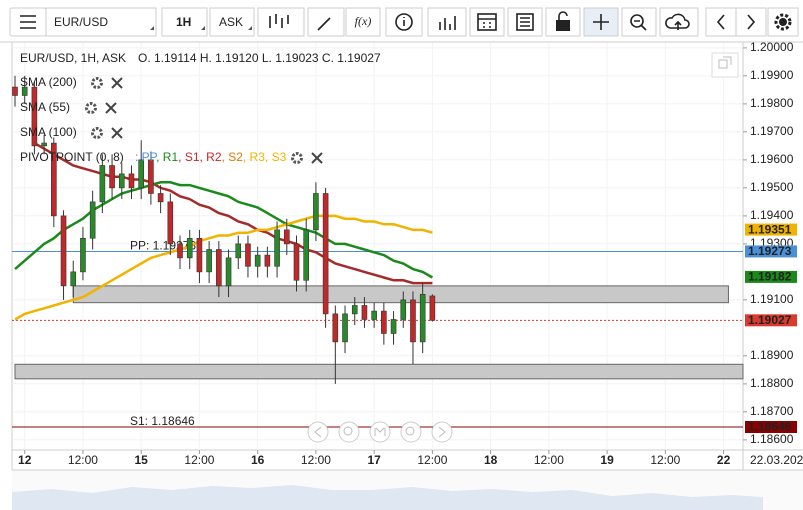 The image size is (803, 510). What do you see at coordinates (276, 157) in the screenshot?
I see `pivot-level: , S3` at bounding box center [276, 157].